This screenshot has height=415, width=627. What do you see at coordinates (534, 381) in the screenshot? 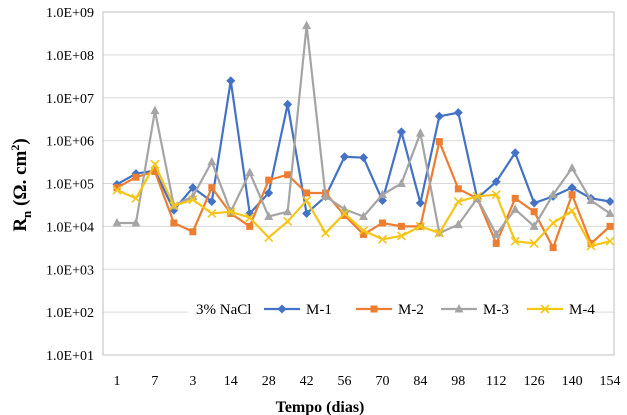
I see `x-tick-label: 126` at bounding box center [534, 381].